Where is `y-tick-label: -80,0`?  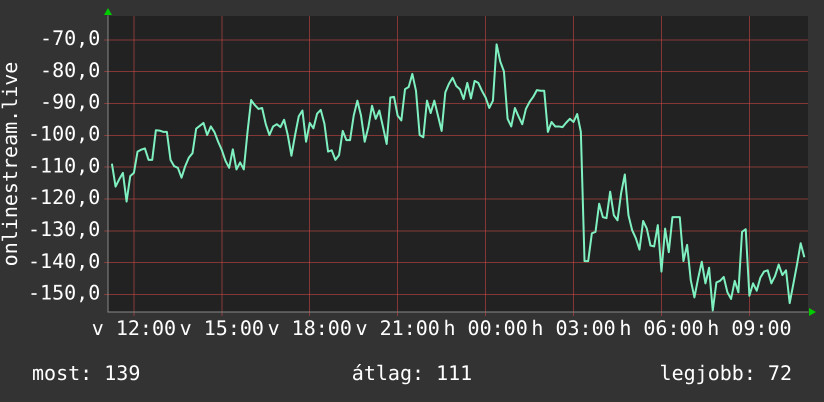
y-tick-label: -80,0 is located at coordinates (70, 70).